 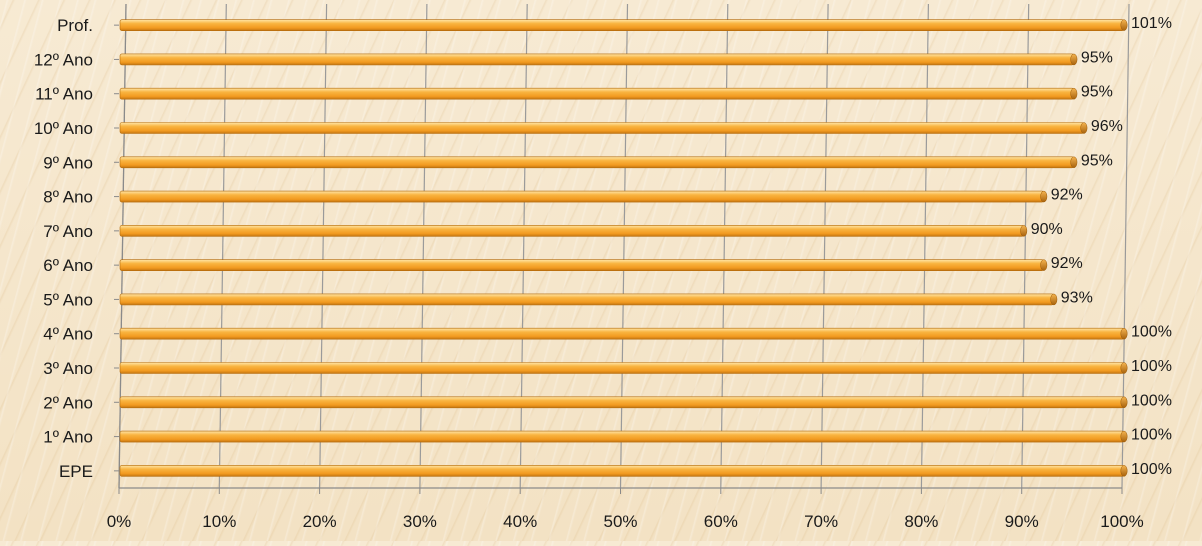 I want to click on category-label: 9º Ano, so click(x=68, y=162).